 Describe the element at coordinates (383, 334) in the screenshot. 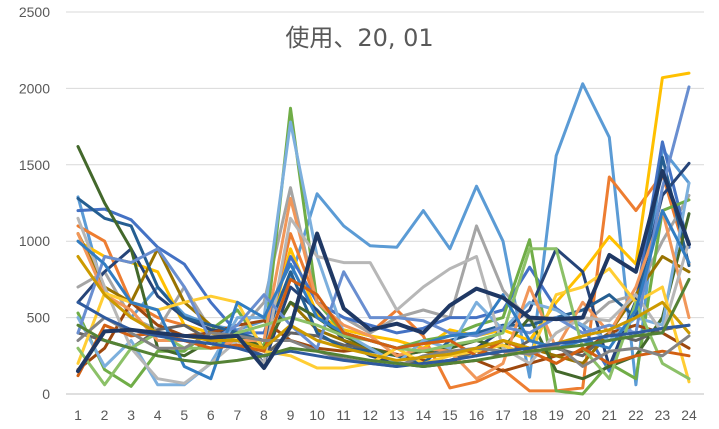

I see `series-line-s23` at that location.